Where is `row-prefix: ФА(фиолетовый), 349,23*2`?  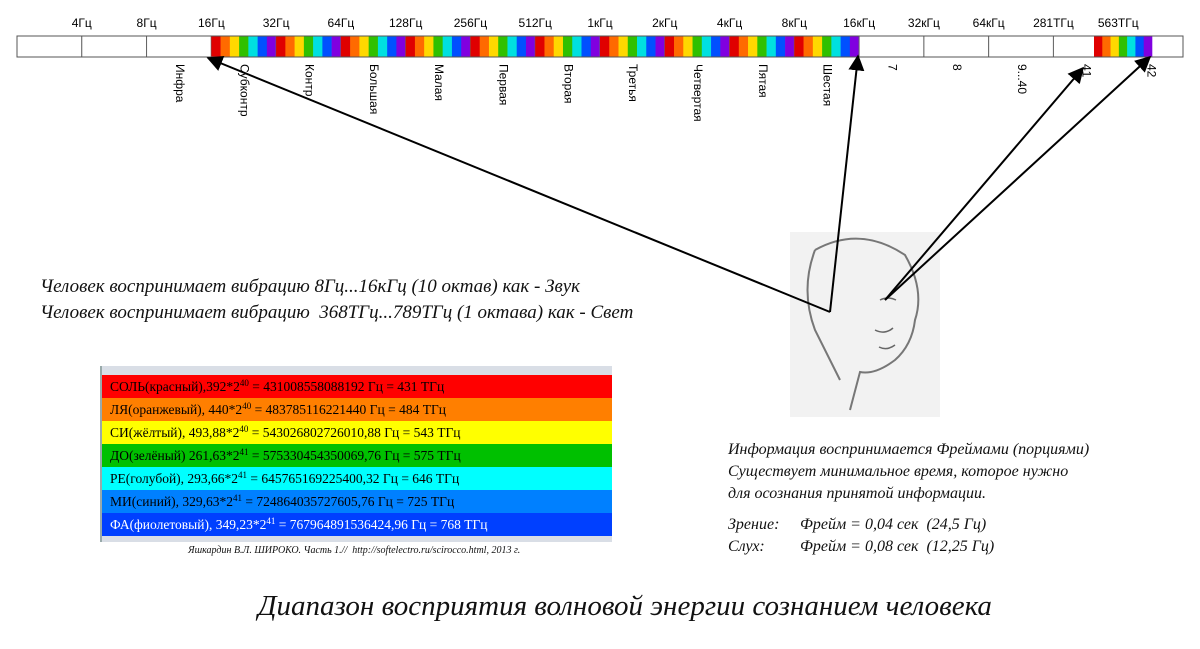 row-prefix: ФА(фиолетовый), 349,23*2 is located at coordinates (188, 524).